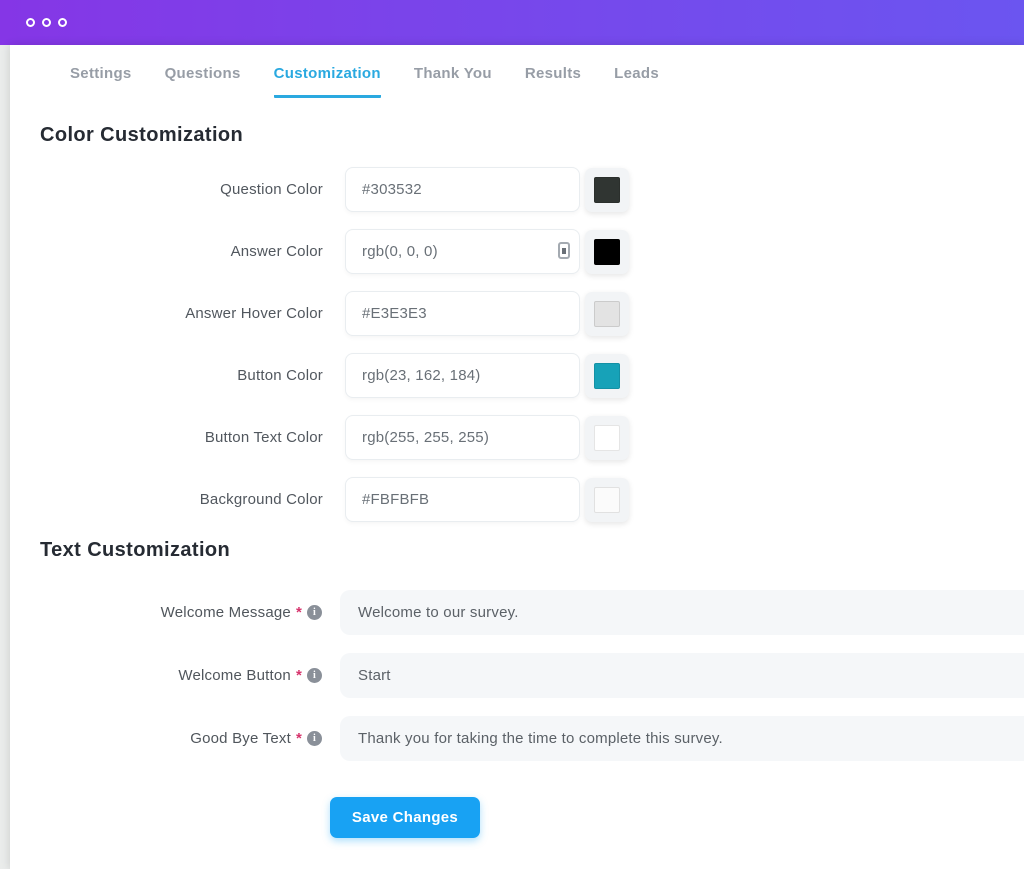 Image resolution: width=1024 pixels, height=869 pixels. I want to click on answer-hover-color-row: Answer Hover Color, so click(532, 313).